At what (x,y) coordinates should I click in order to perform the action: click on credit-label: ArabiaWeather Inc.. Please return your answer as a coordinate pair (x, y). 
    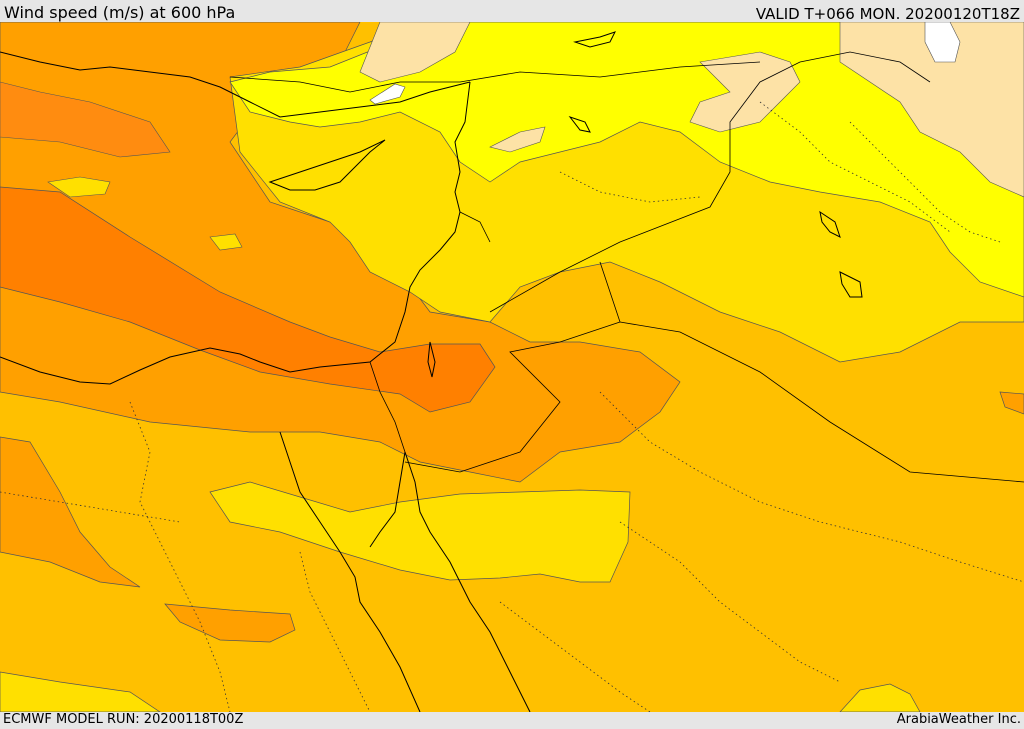
    Looking at the image, I should click on (958, 719).